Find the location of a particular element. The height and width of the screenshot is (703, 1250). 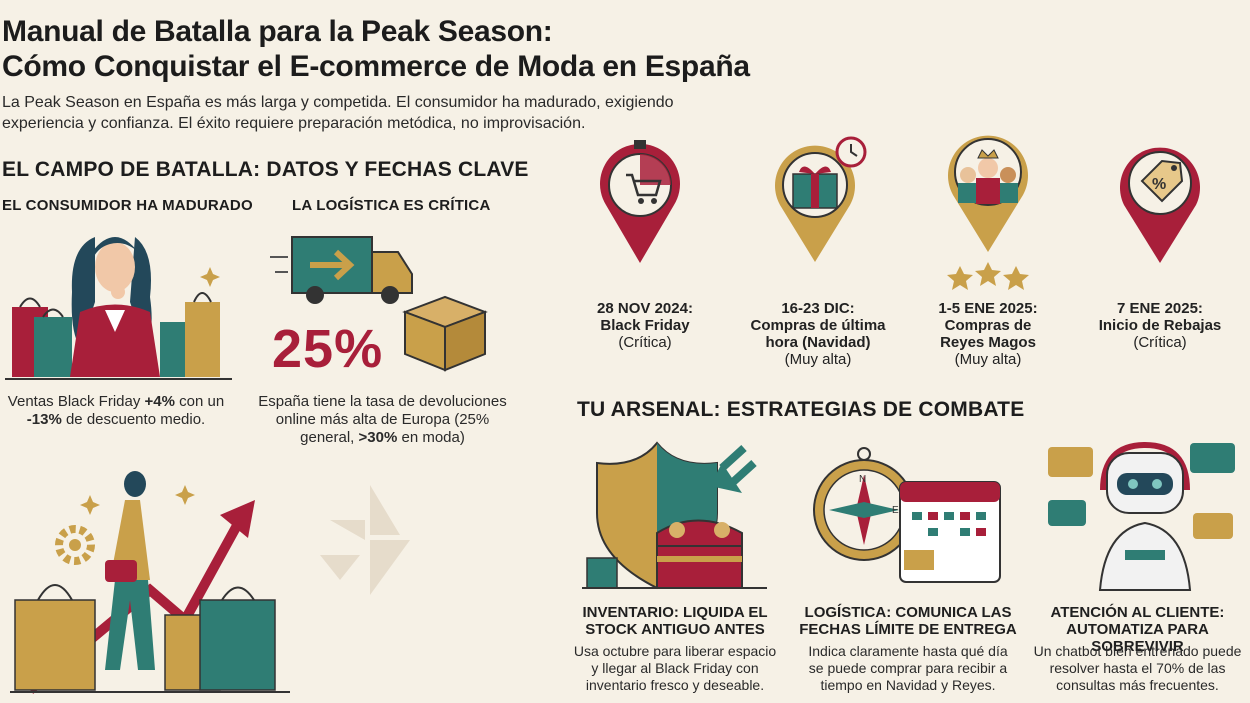

strategy-desc-line: inventario fresco y deseable. is located at coordinates (675, 685).